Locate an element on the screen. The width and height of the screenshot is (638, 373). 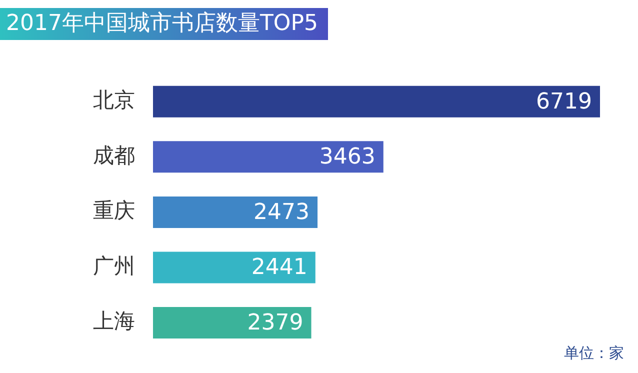
data-label: 3463 is located at coordinates (347, 157).